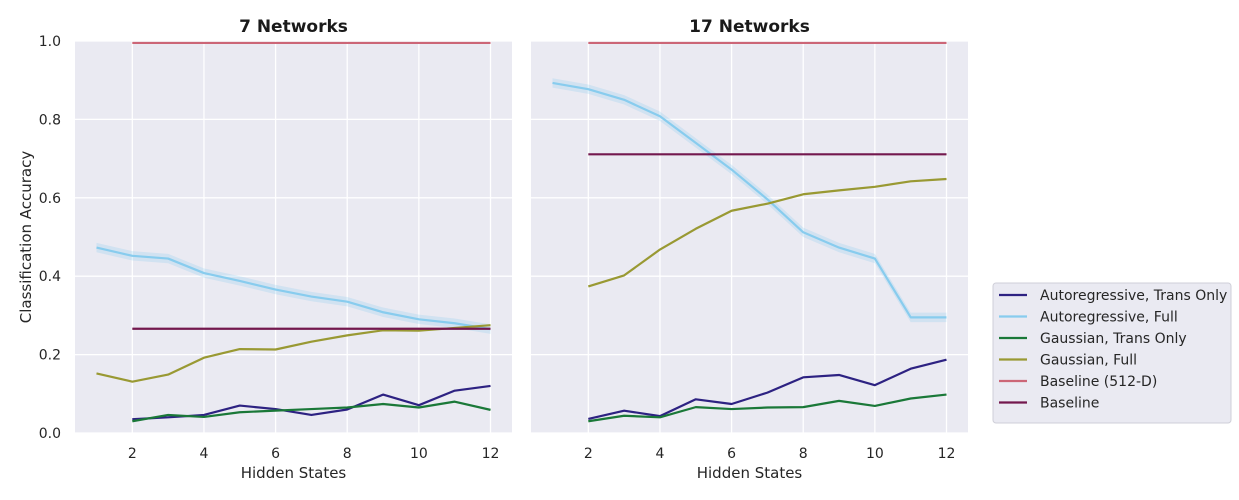  Describe the element at coordinates (50, 42) in the screenshot. I see `y-tick-label: 1.0` at that location.